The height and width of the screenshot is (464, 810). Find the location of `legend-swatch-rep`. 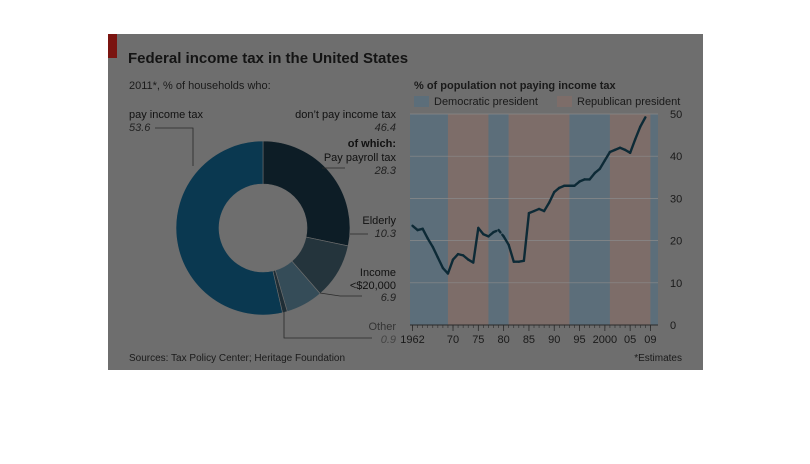

legend-swatch-rep is located at coordinates (564, 101).